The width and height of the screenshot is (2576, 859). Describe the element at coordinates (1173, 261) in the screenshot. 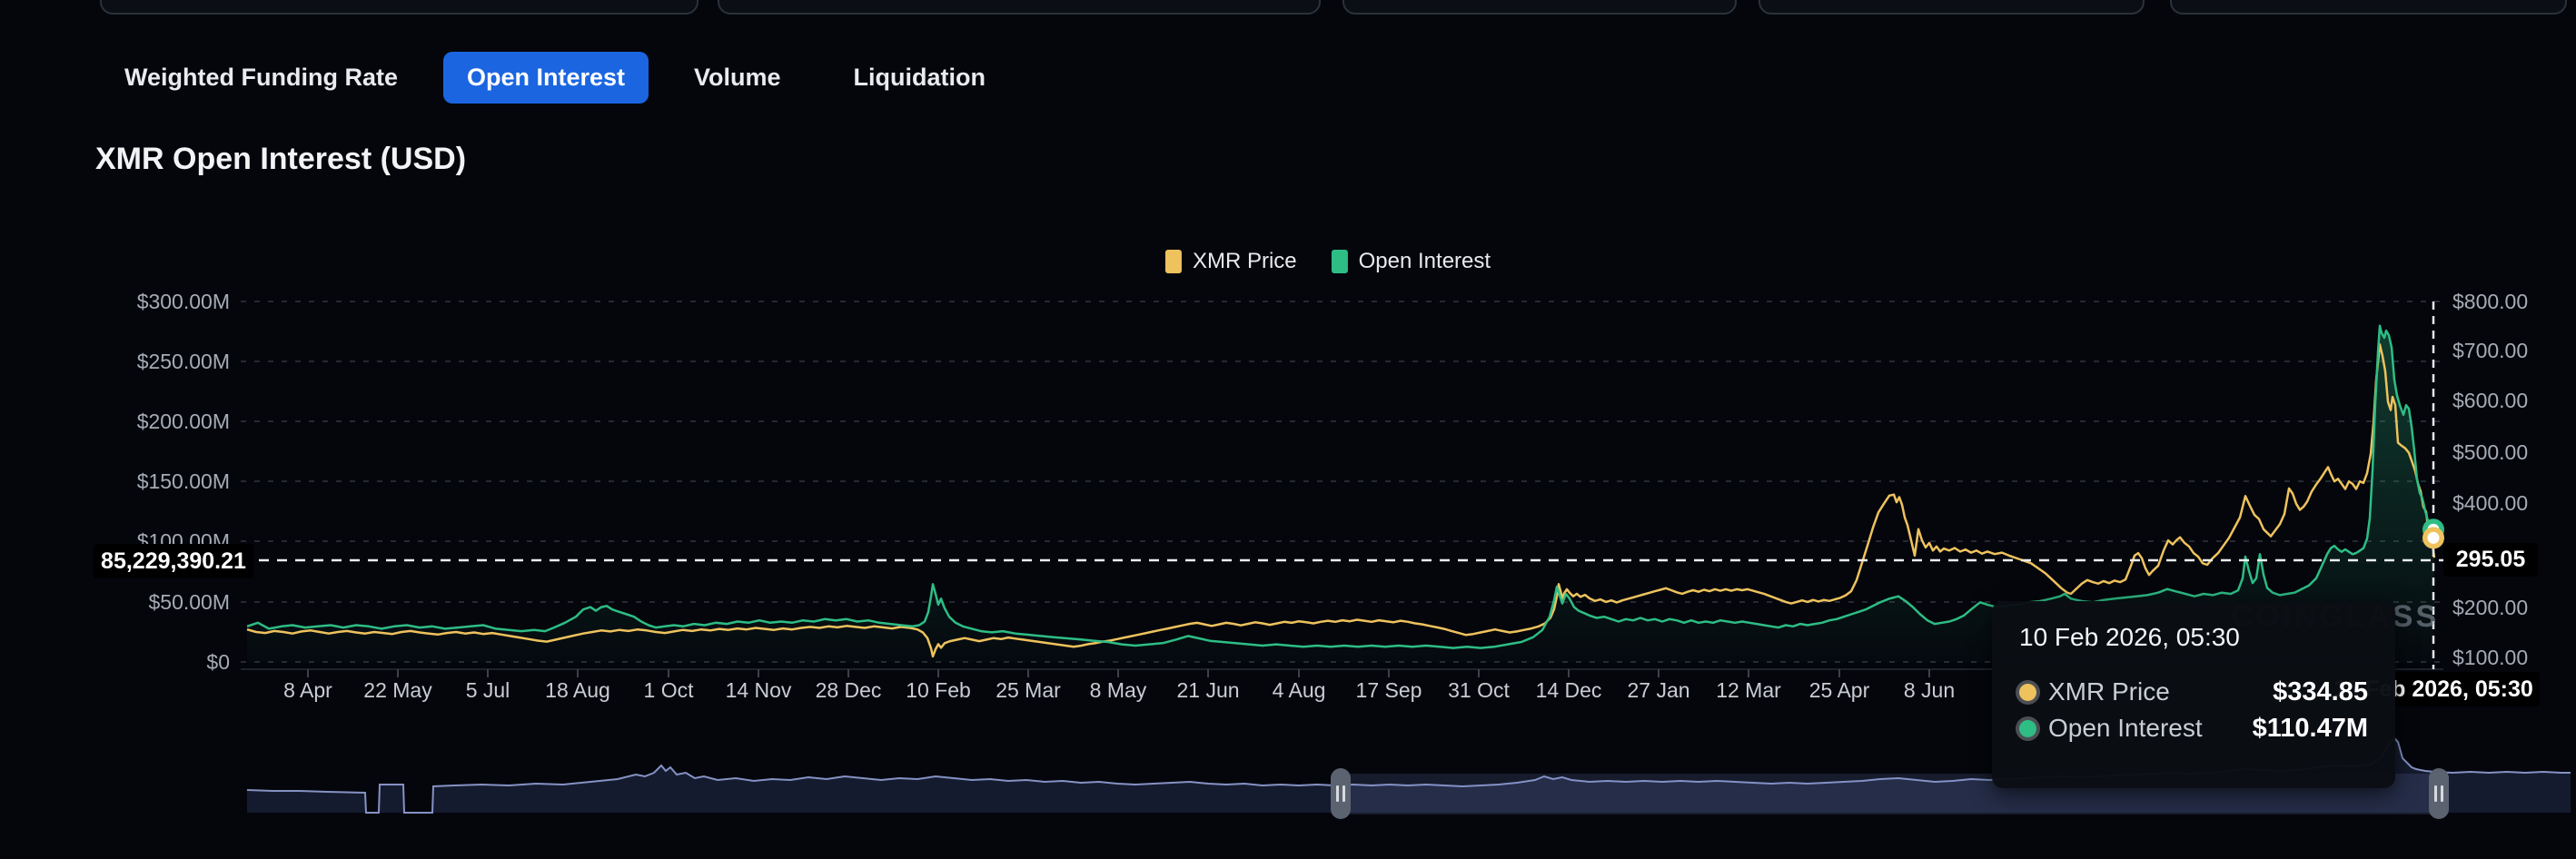

I see `xmr-price-swatch-icon` at that location.